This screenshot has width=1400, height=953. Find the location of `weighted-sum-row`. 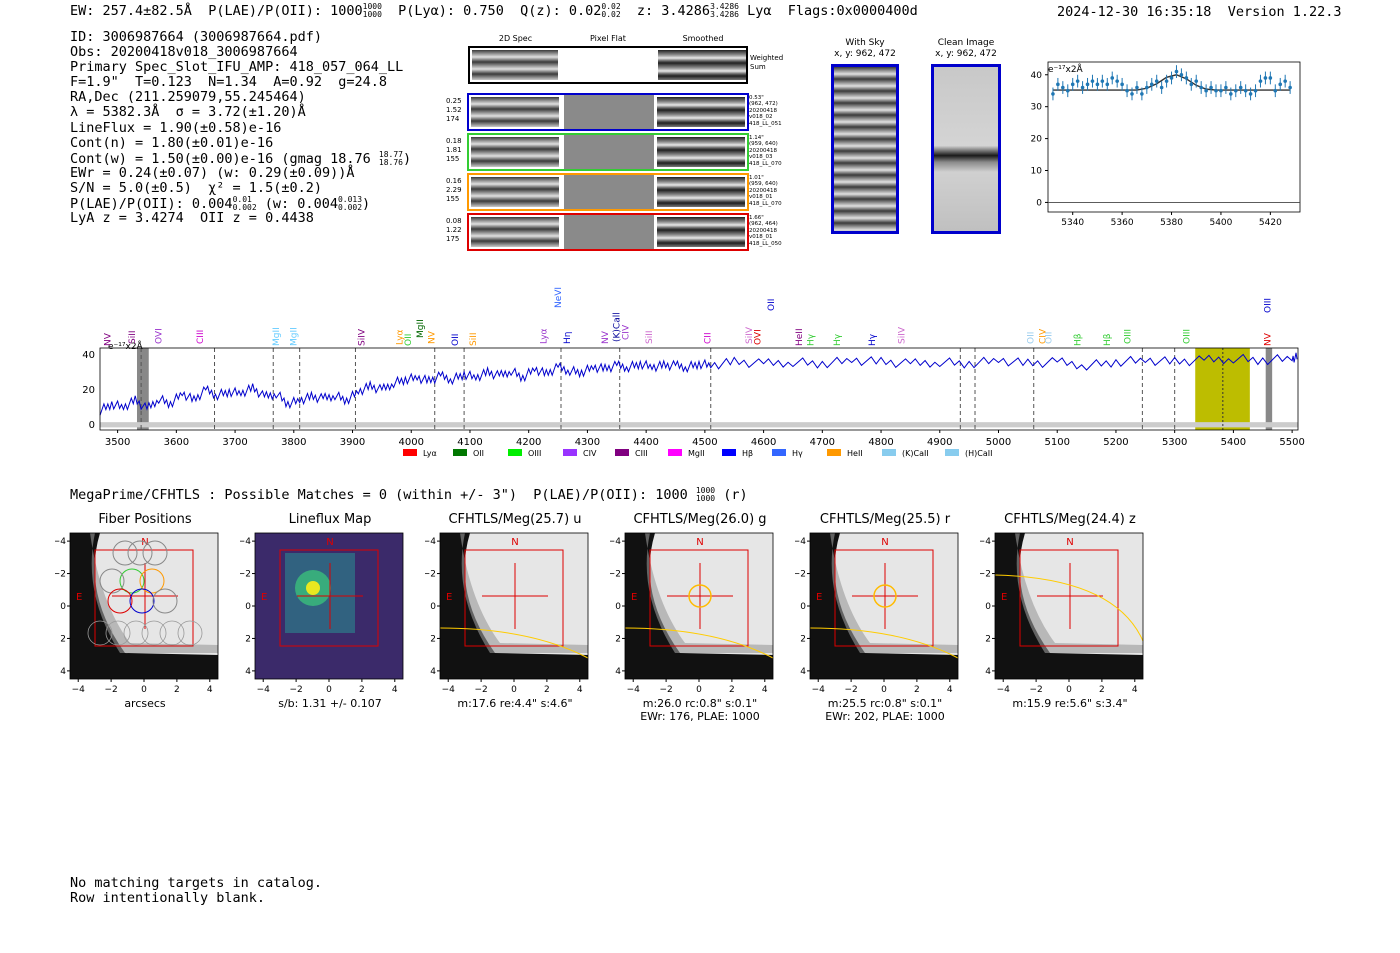

weighted-sum-row is located at coordinates (608, 65).